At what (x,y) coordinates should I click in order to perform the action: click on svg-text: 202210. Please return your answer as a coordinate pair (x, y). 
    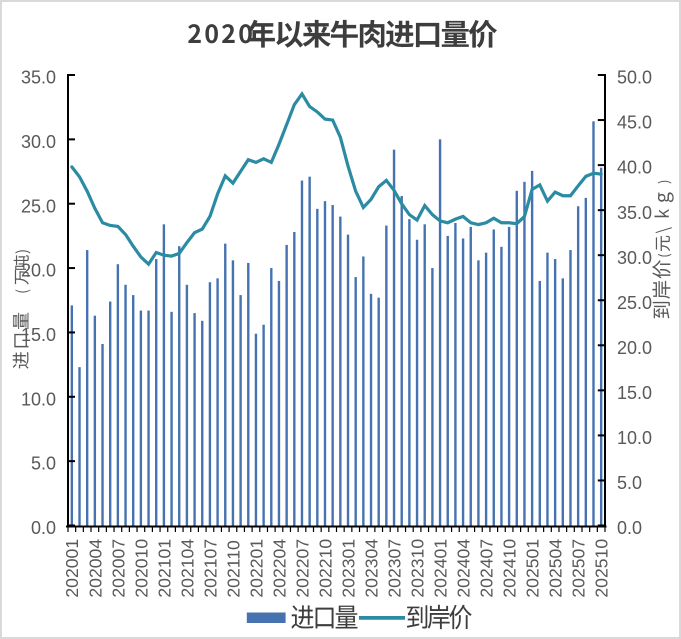
    Looking at the image, I should click on (325, 568).